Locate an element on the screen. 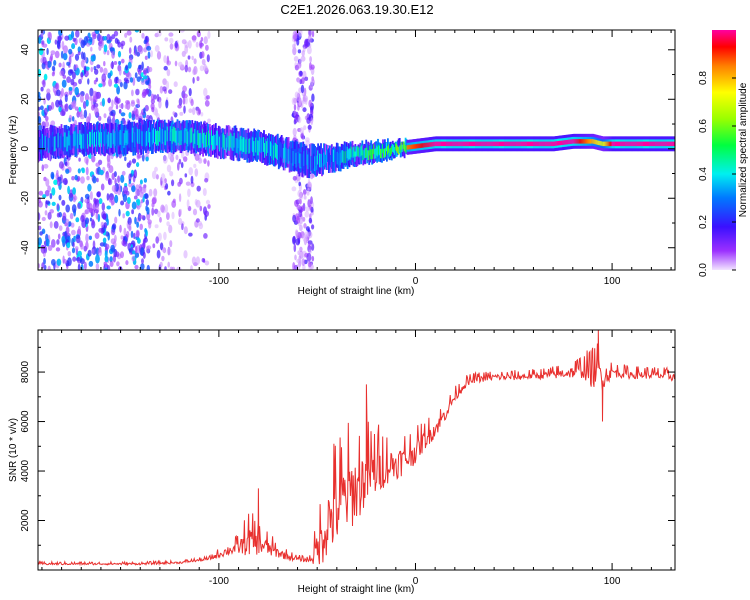  spectrogram-x-label: Height of straight line (km) is located at coordinates (356, 291).